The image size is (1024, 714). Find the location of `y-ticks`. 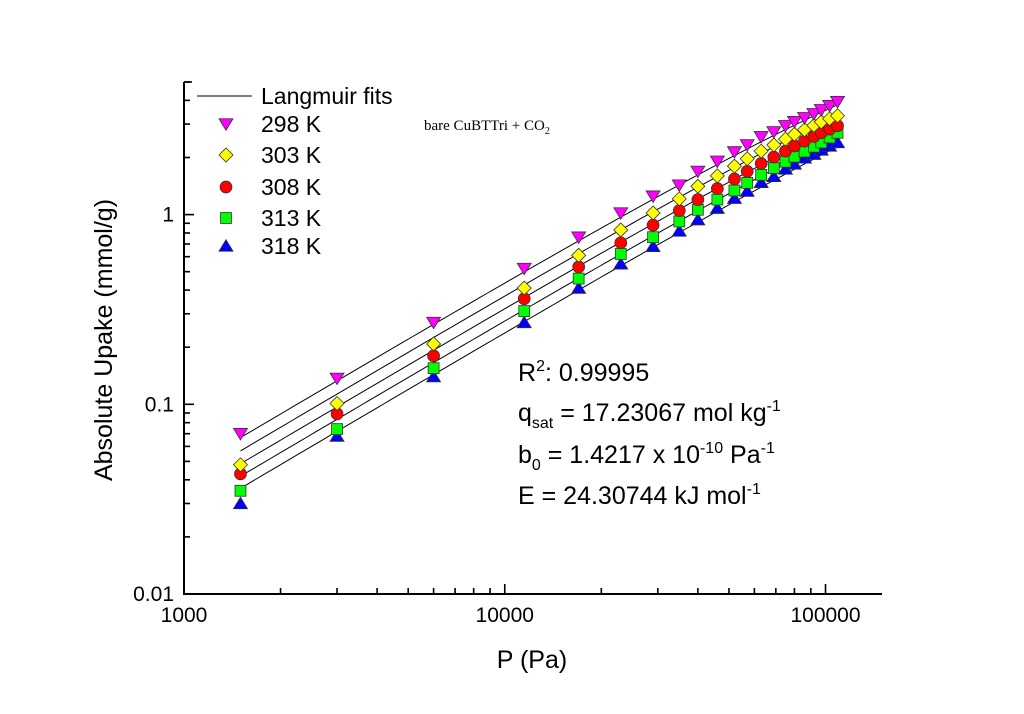

y-ticks is located at coordinates (189, 338).